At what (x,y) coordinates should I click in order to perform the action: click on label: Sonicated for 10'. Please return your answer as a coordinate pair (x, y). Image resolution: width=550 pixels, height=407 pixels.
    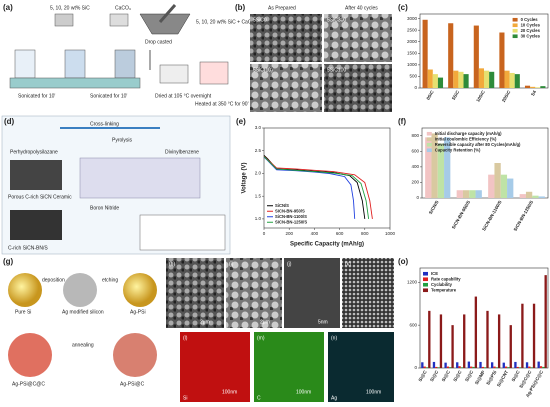
    Looking at the image, I should click on (108, 96).